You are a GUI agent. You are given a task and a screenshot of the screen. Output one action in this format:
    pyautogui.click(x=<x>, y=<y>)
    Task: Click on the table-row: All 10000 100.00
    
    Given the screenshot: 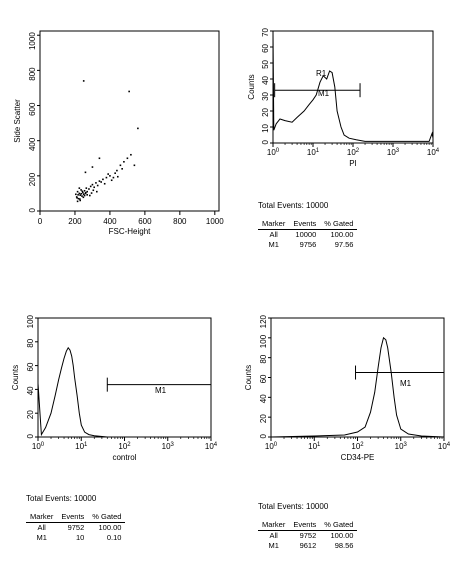 What is the action you would take?
    pyautogui.click(x=307, y=235)
    